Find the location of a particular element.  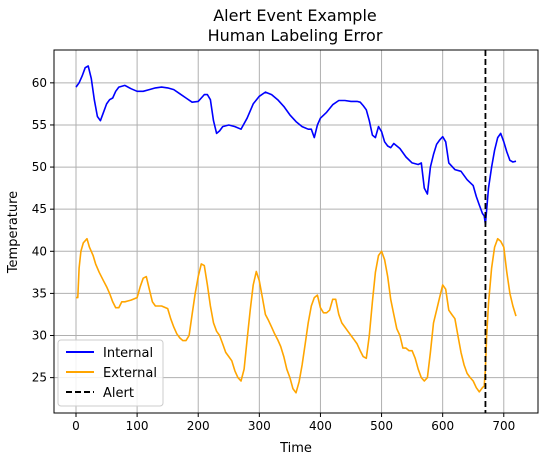

y-tick-label: 30 is located at coordinates (39, 336).